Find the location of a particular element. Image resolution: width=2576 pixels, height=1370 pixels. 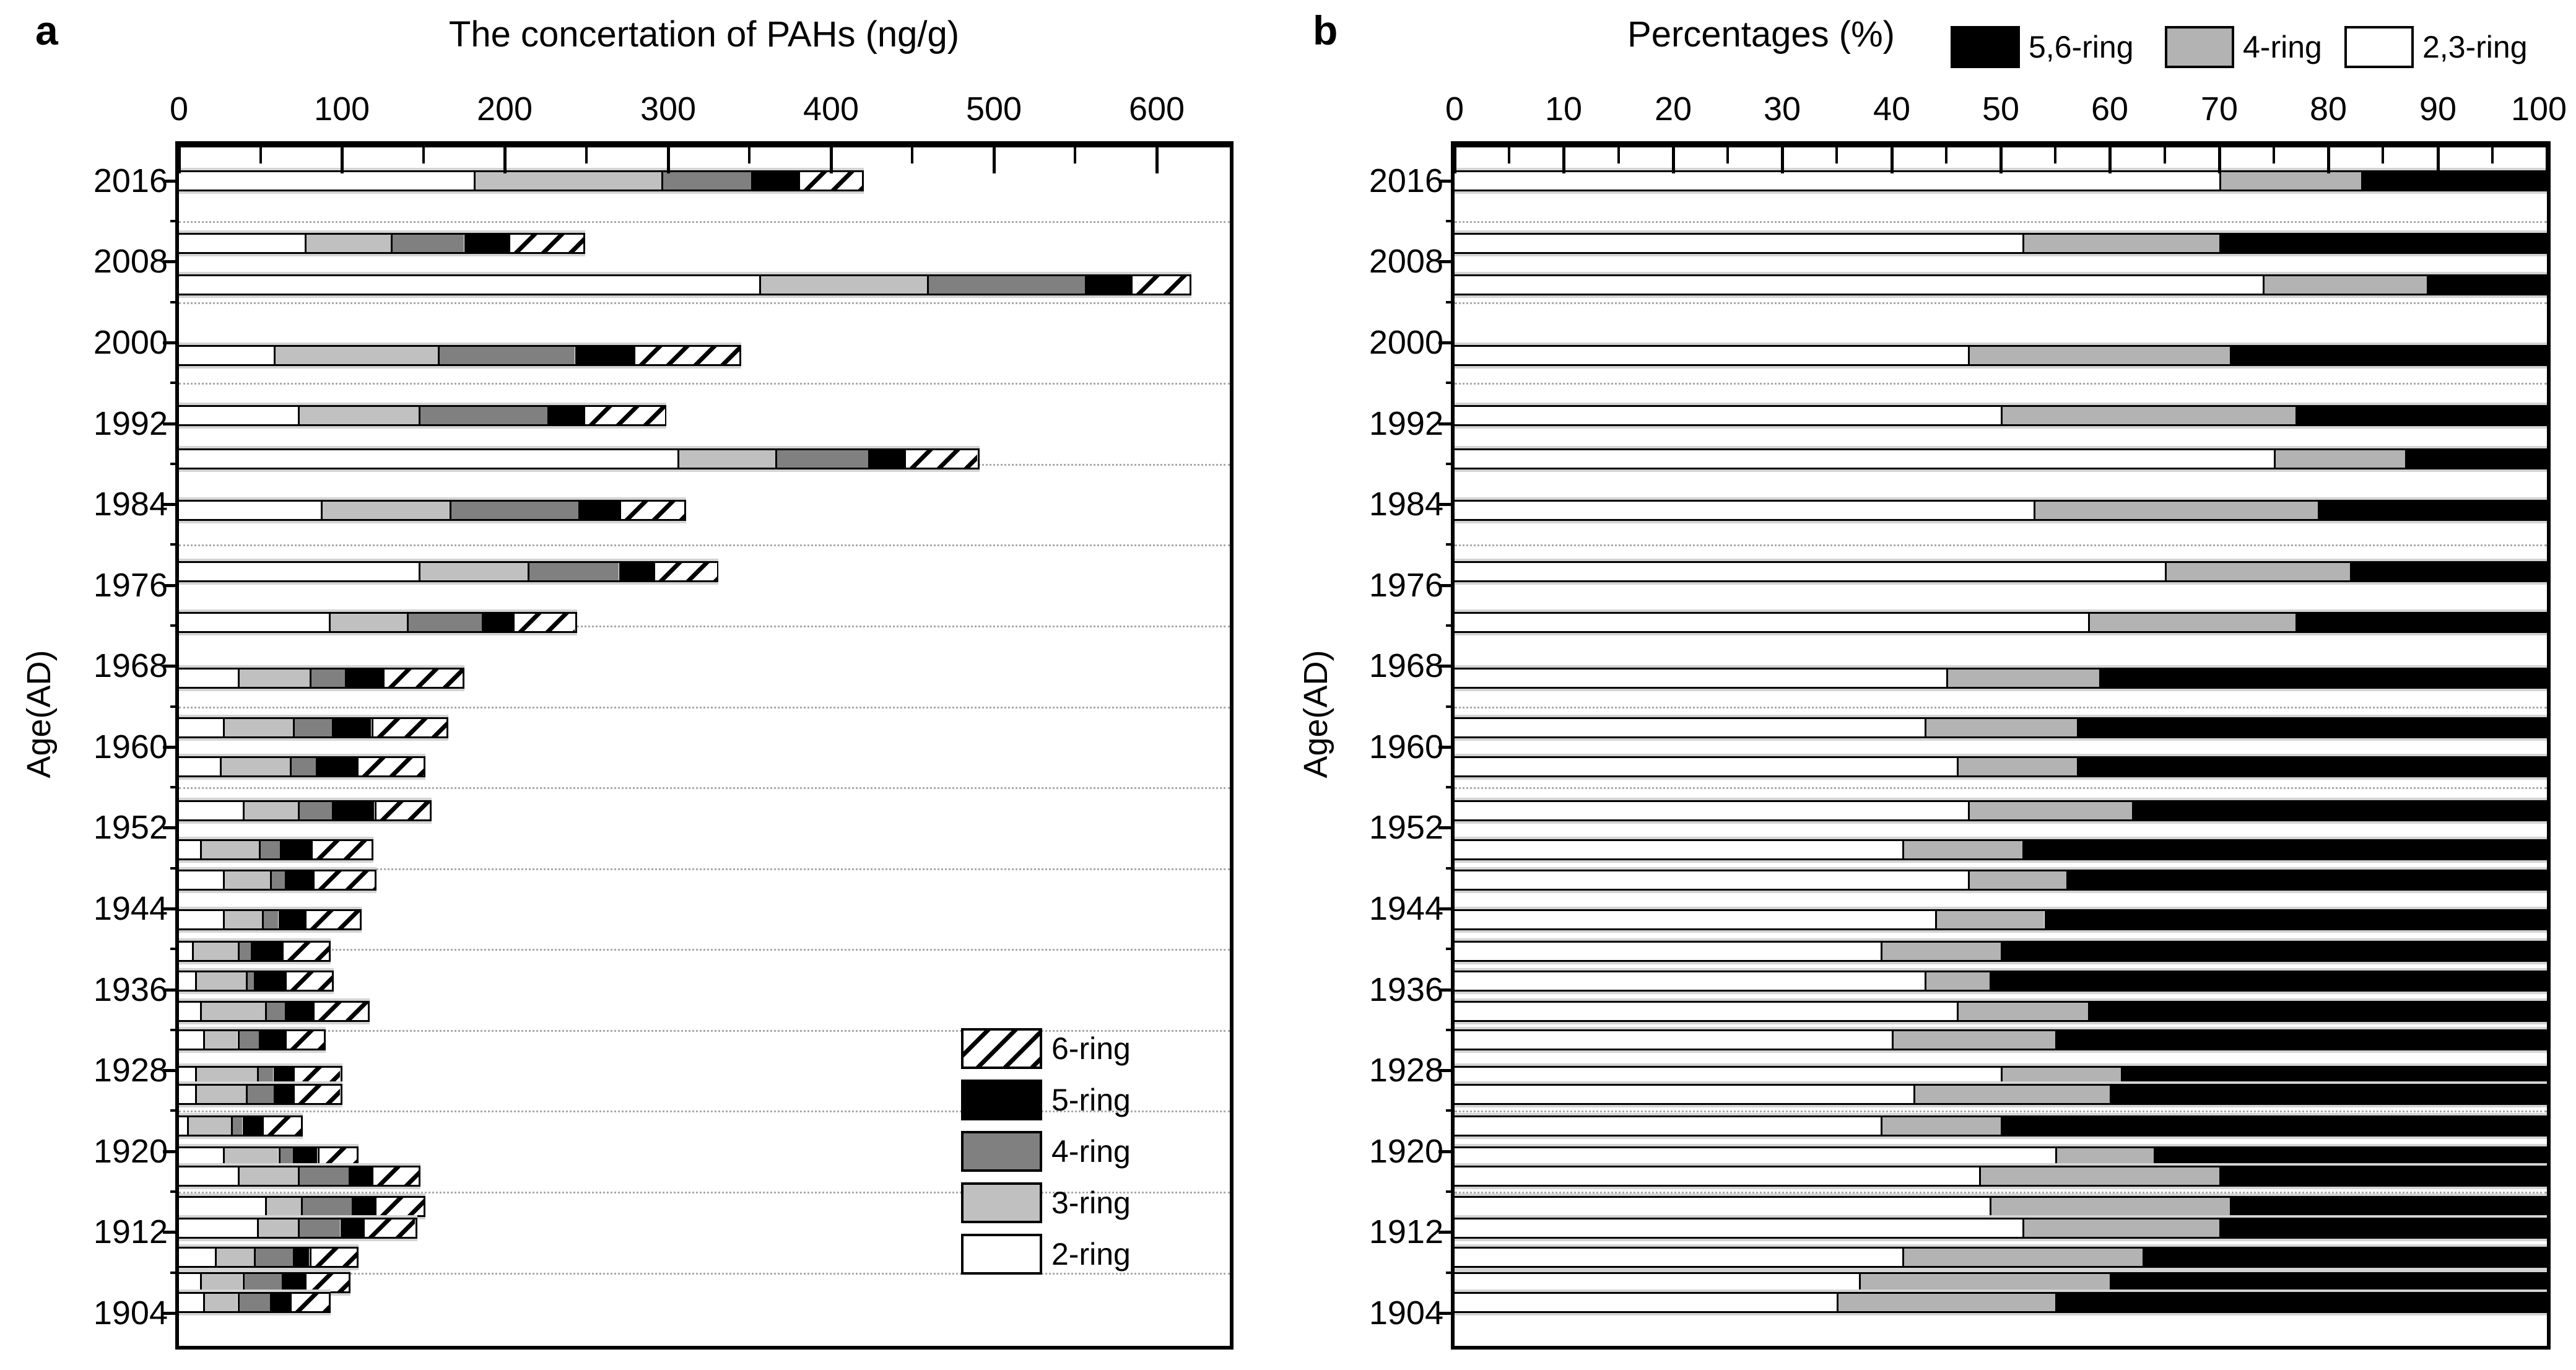

y-tick-label: 1960 is located at coordinates (130, 747).